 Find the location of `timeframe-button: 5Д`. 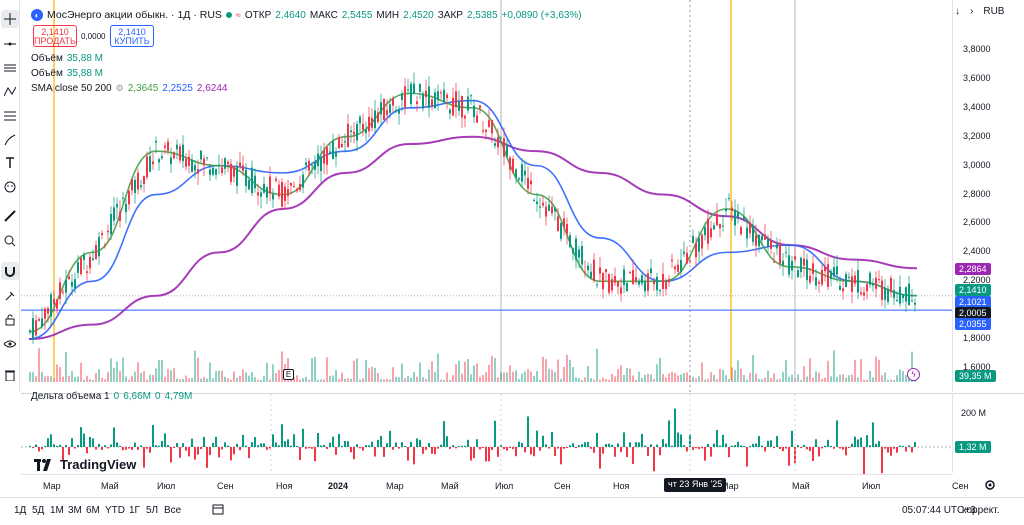

timeframe-button: 5Д is located at coordinates (38, 510).